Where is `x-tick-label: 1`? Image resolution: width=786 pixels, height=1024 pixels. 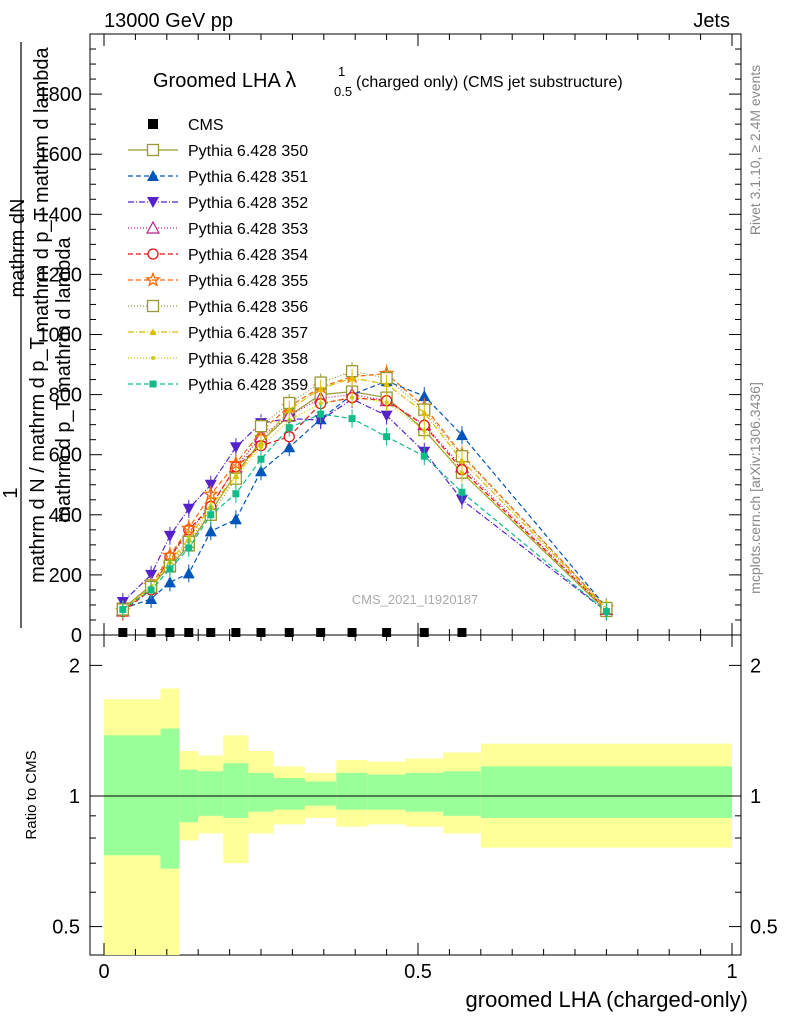
x-tick-label: 1 is located at coordinates (731, 972).